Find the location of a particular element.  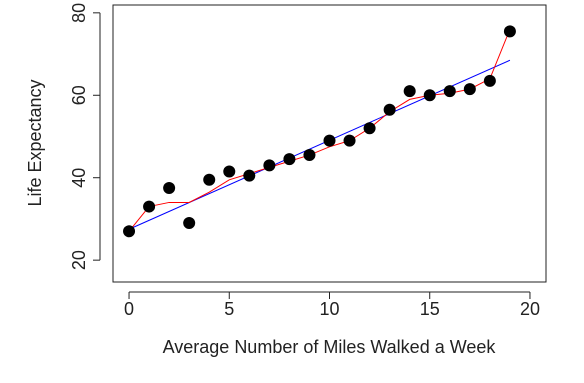

y-axis-title: Life Expectancy is located at coordinates (35, 142).